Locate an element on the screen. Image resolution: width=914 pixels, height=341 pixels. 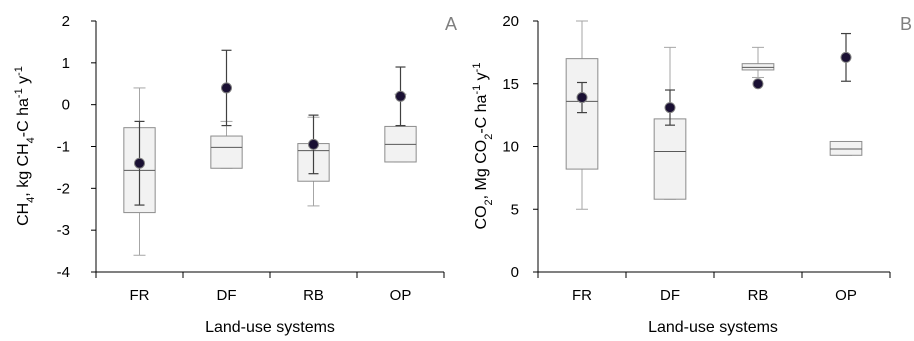
box-fr is located at coordinates (582, 114).